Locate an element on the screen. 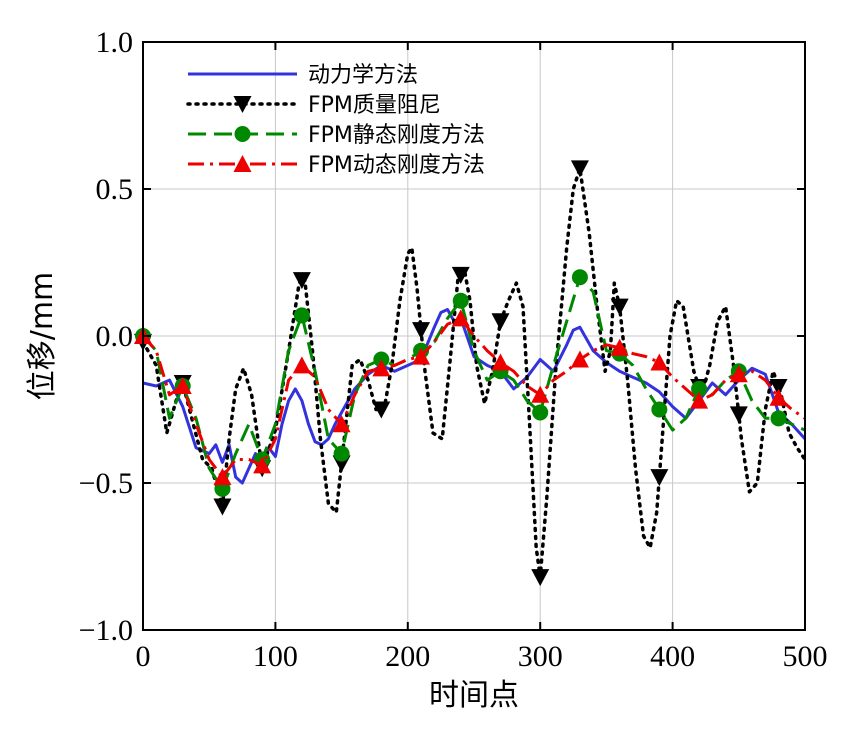  legend: 动力学方法 FPM质量阻尼 FPM静态刚度方法 FPM动态刚度方法 is located at coordinates (335, 120).